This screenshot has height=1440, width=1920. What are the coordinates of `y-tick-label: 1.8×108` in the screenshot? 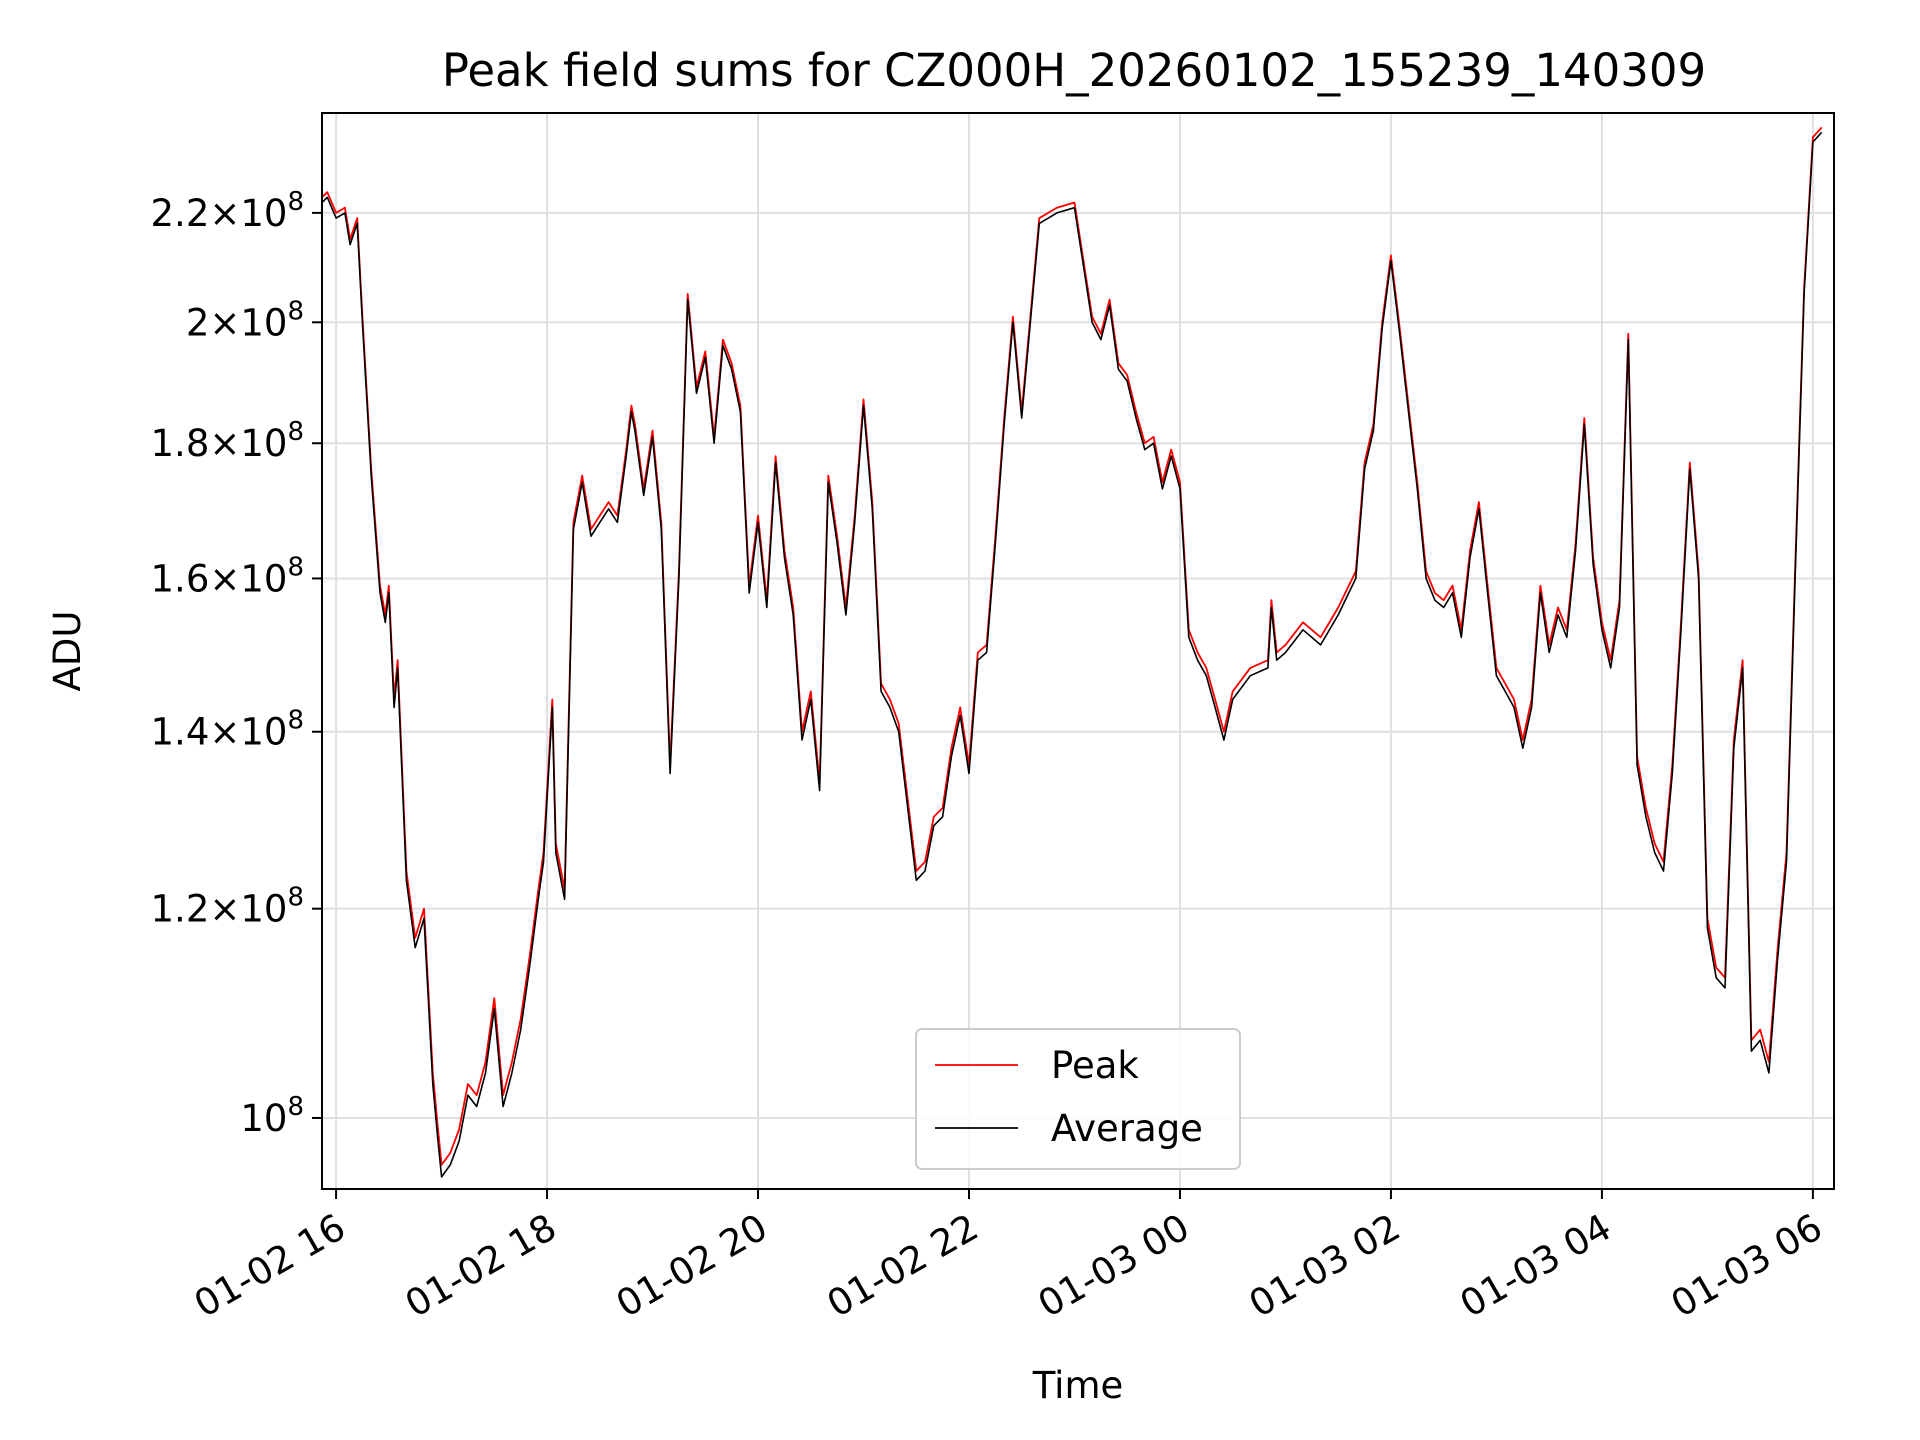 It's located at (227, 441).